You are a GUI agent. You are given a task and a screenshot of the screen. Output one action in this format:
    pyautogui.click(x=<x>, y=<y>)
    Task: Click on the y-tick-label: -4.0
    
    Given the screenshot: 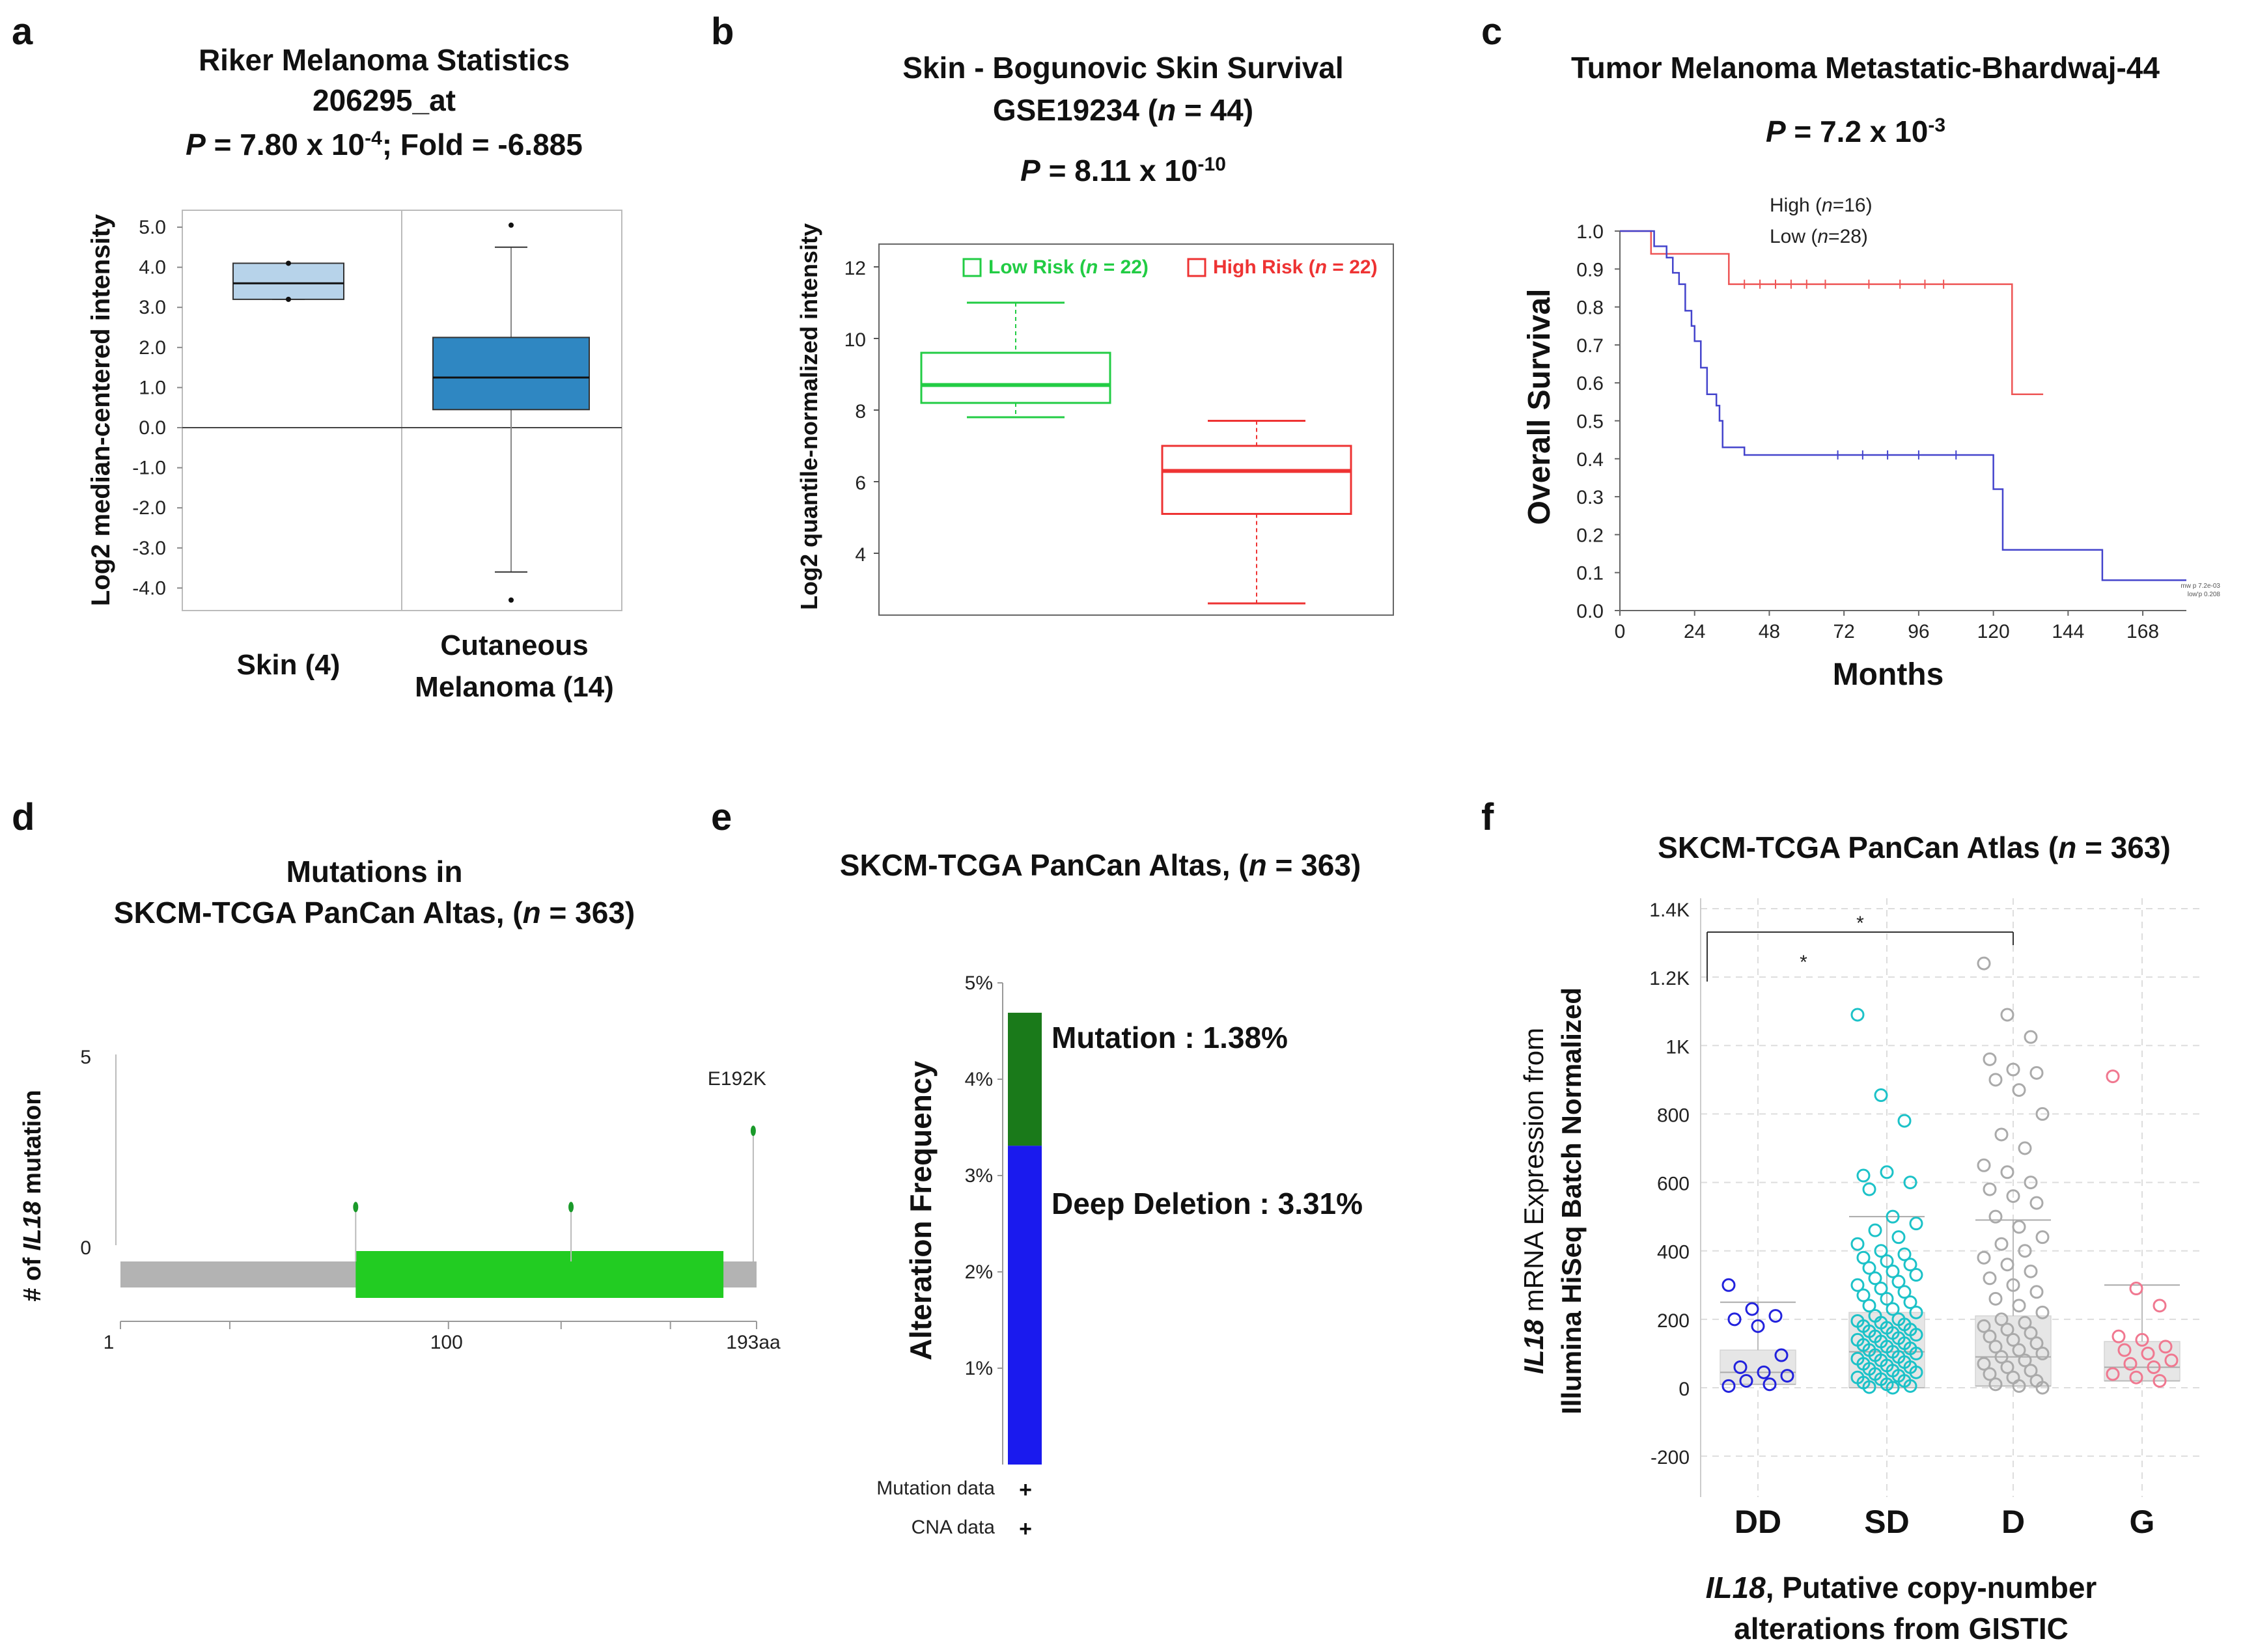 What is the action you would take?
    pyautogui.click(x=149, y=588)
    